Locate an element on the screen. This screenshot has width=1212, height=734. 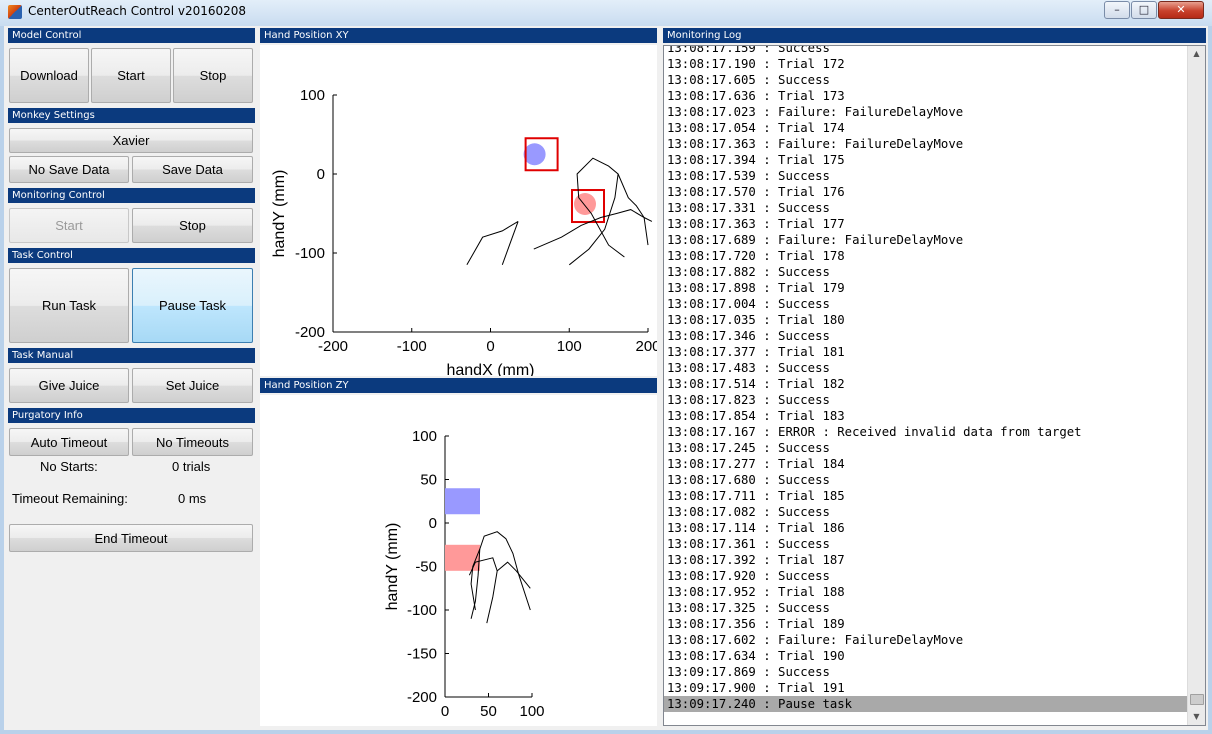
auto-timeout-button: Auto Timeout is located at coordinates (69, 442).